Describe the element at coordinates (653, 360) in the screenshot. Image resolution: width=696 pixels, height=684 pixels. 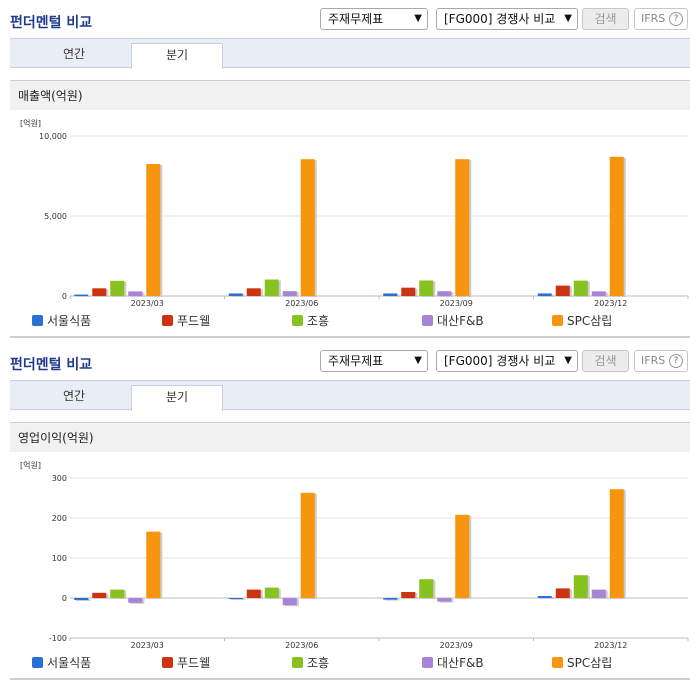
I see `ifrs-label: IFRS` at that location.